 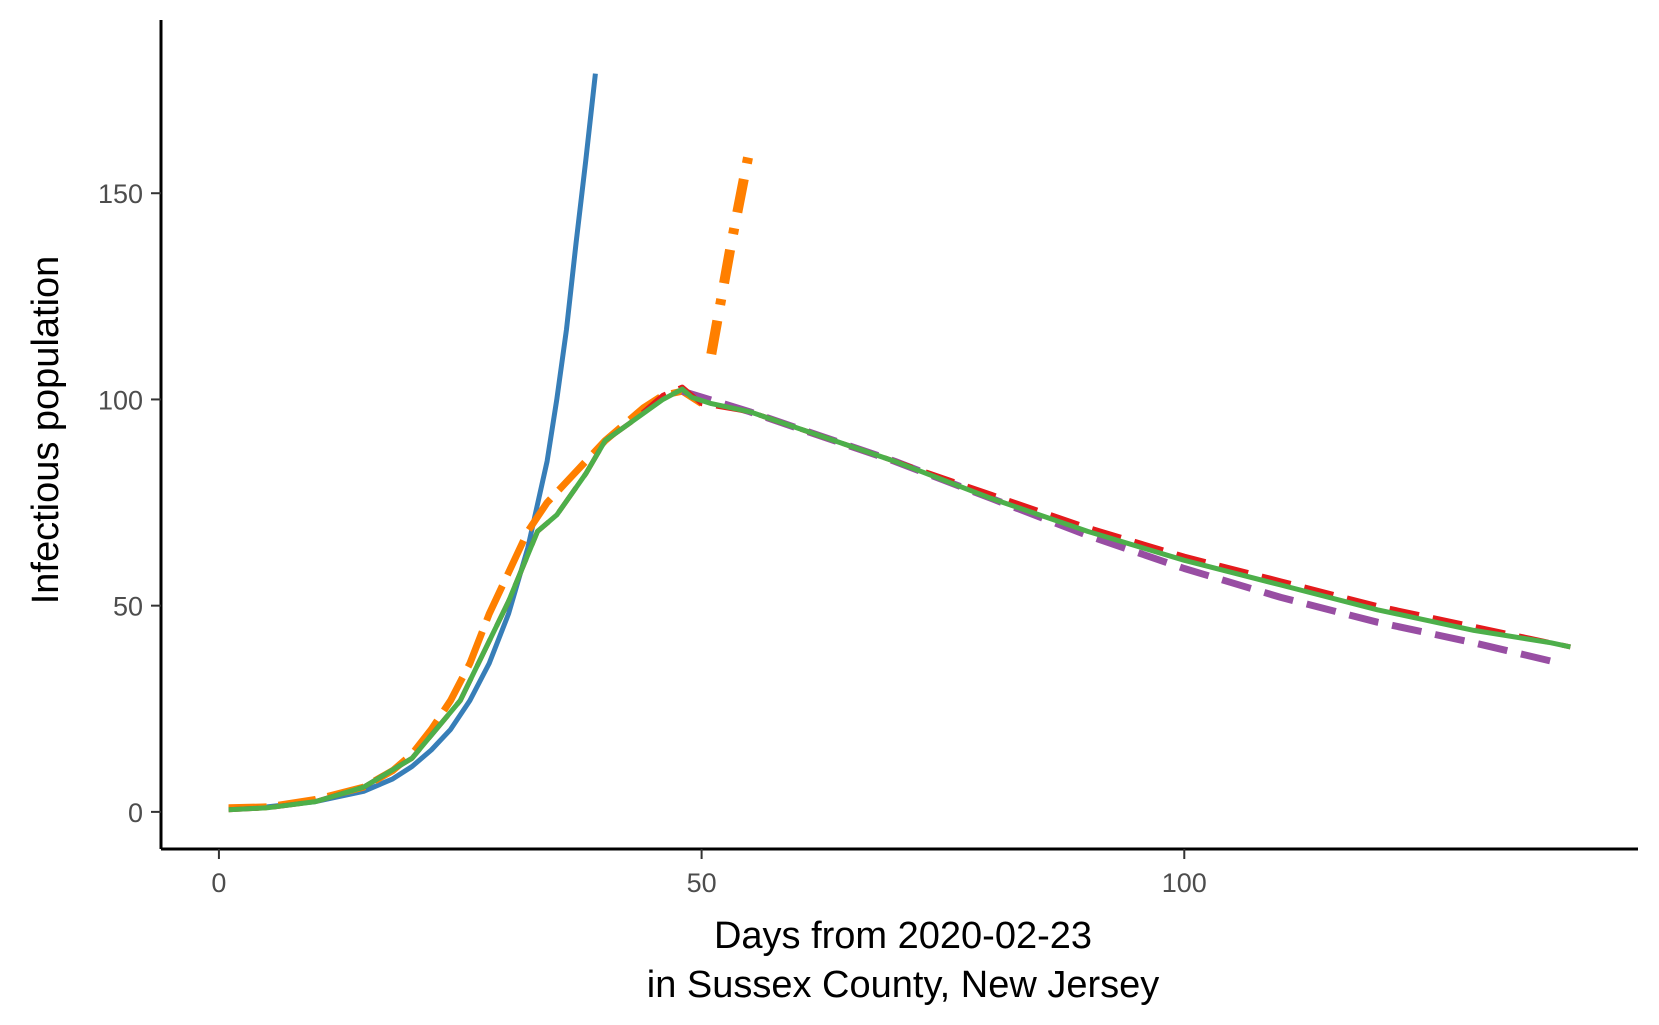 What do you see at coordinates (46, 430) in the screenshot?
I see `y-axis-title: Infectious population` at bounding box center [46, 430].